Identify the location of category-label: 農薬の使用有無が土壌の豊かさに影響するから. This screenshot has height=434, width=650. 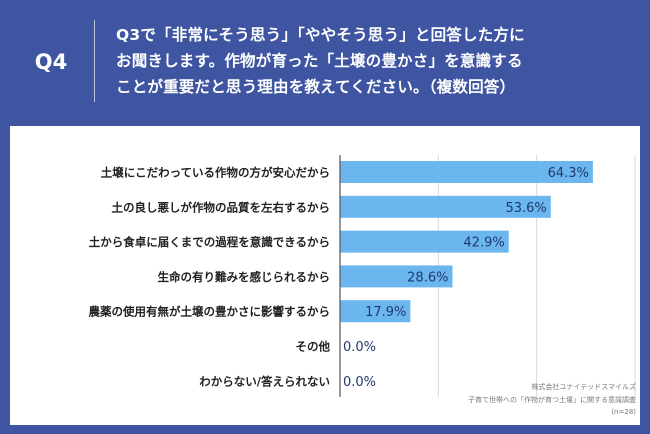
(210, 312).